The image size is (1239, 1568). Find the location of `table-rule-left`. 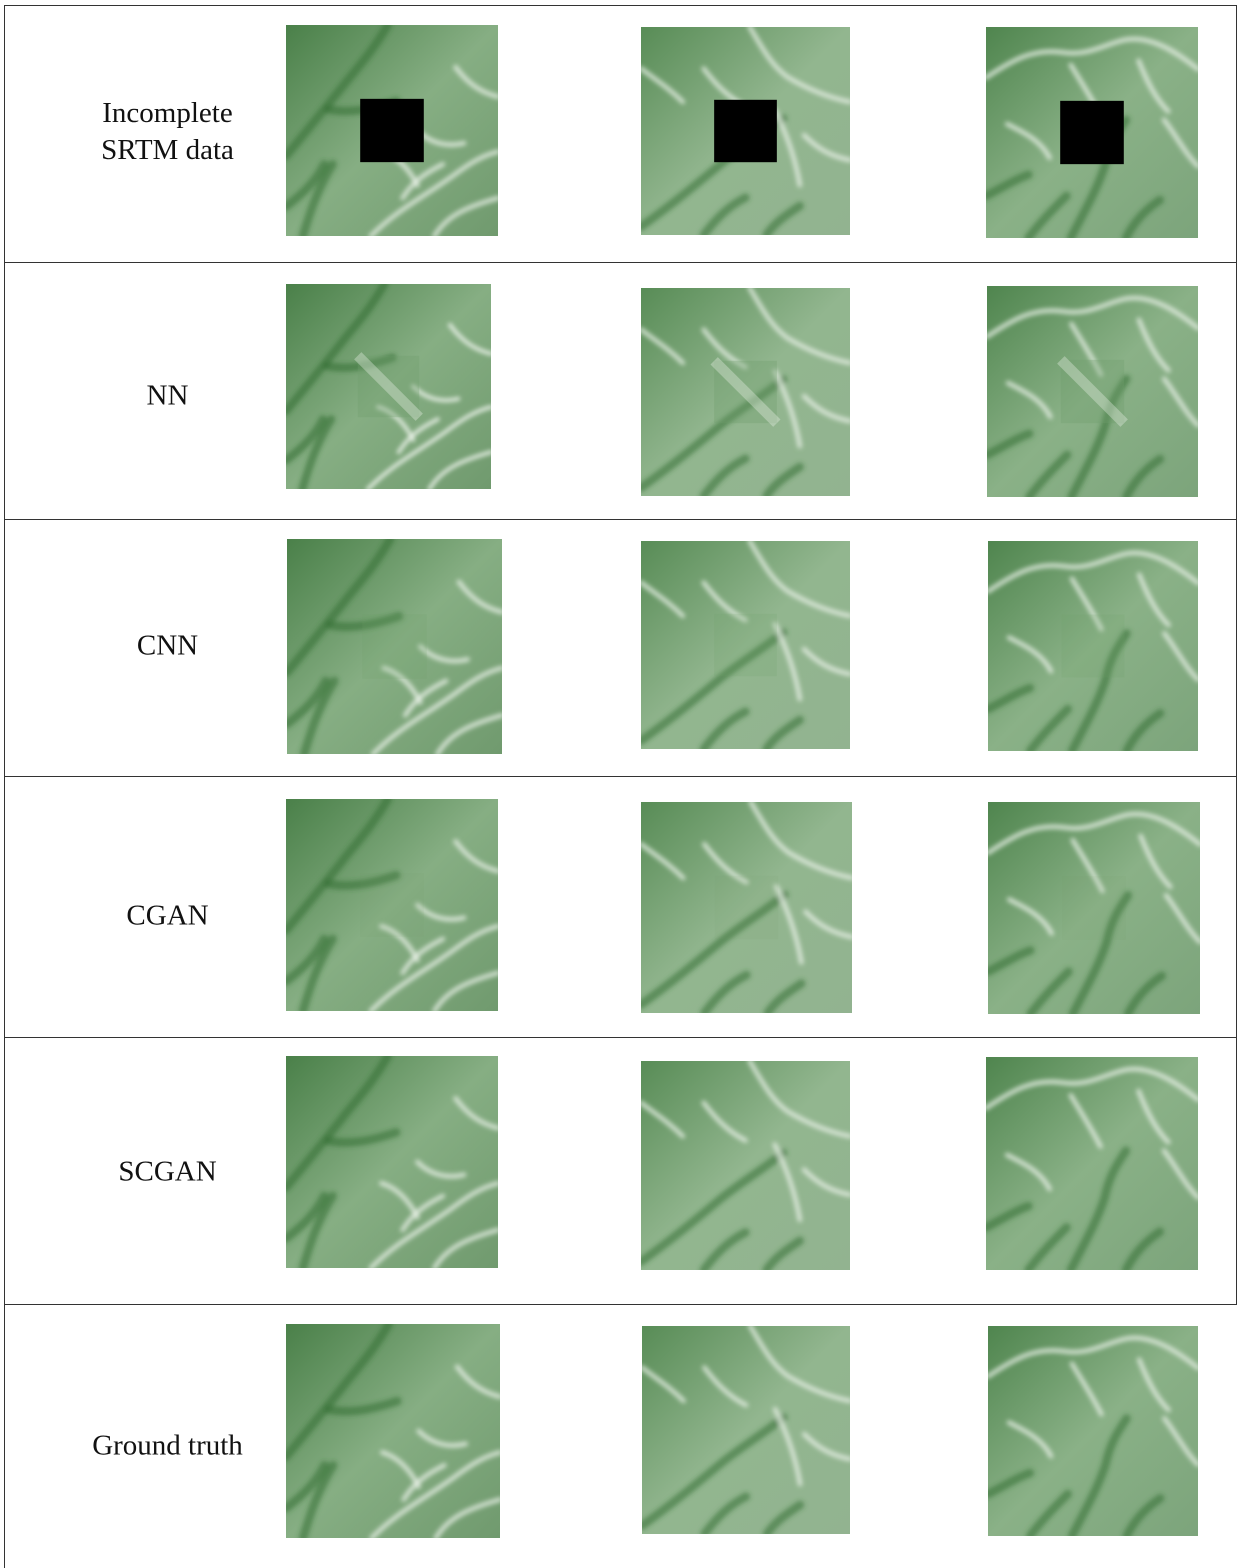

table-rule-left is located at coordinates (4, 786).